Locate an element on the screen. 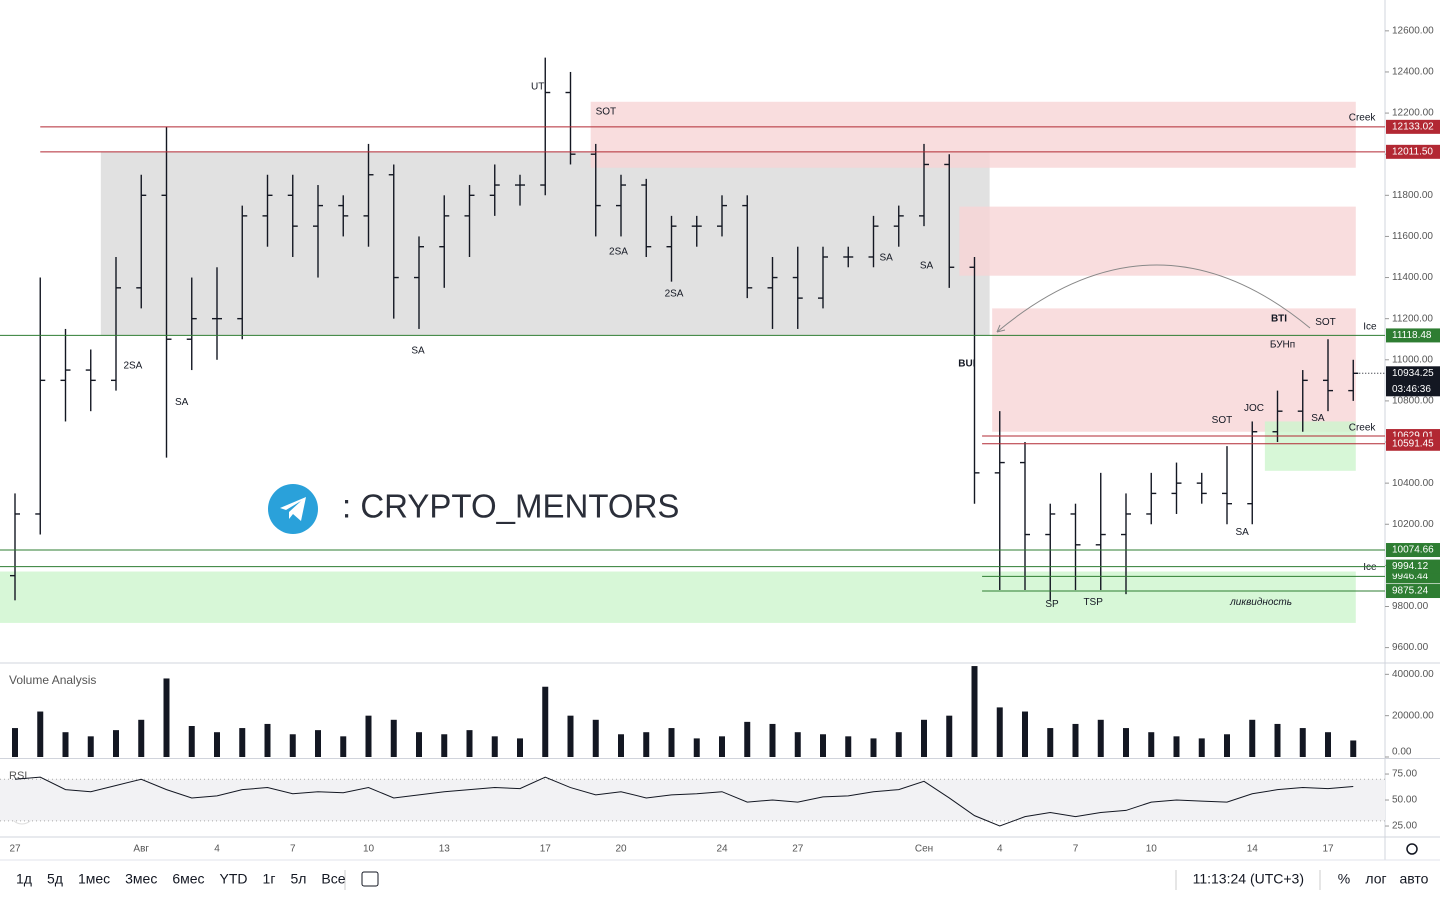  rsi-band is located at coordinates (692, 800).